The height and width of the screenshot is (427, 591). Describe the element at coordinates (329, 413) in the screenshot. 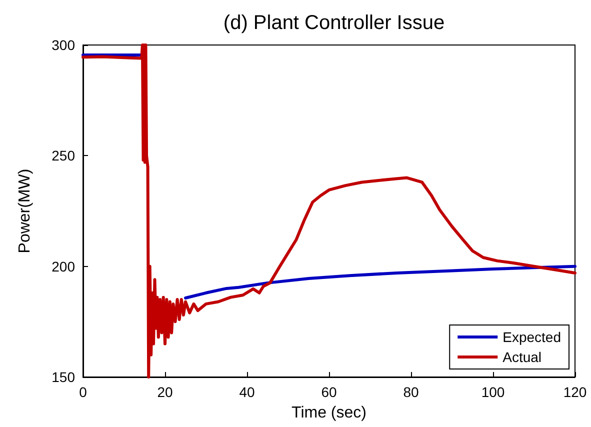

I see `x-axis-title: Time (sec)` at that location.